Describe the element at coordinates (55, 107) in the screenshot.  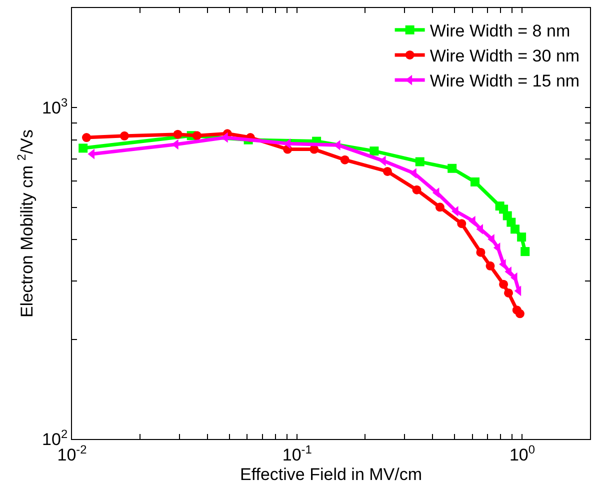
I see `y-tick-label: 10$^{3}$` at that location.